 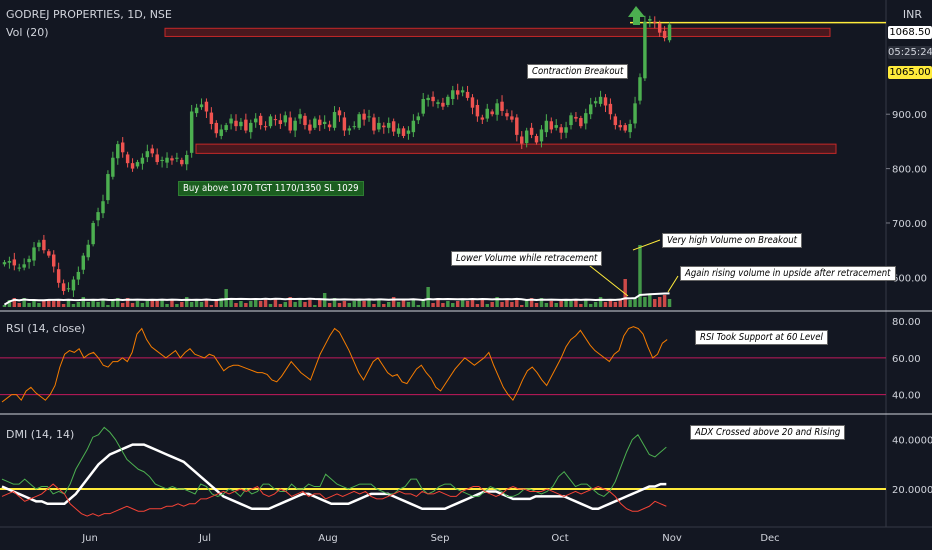 What do you see at coordinates (27, 32) in the screenshot?
I see `volume-label: Vol (20)` at bounding box center [27, 32].